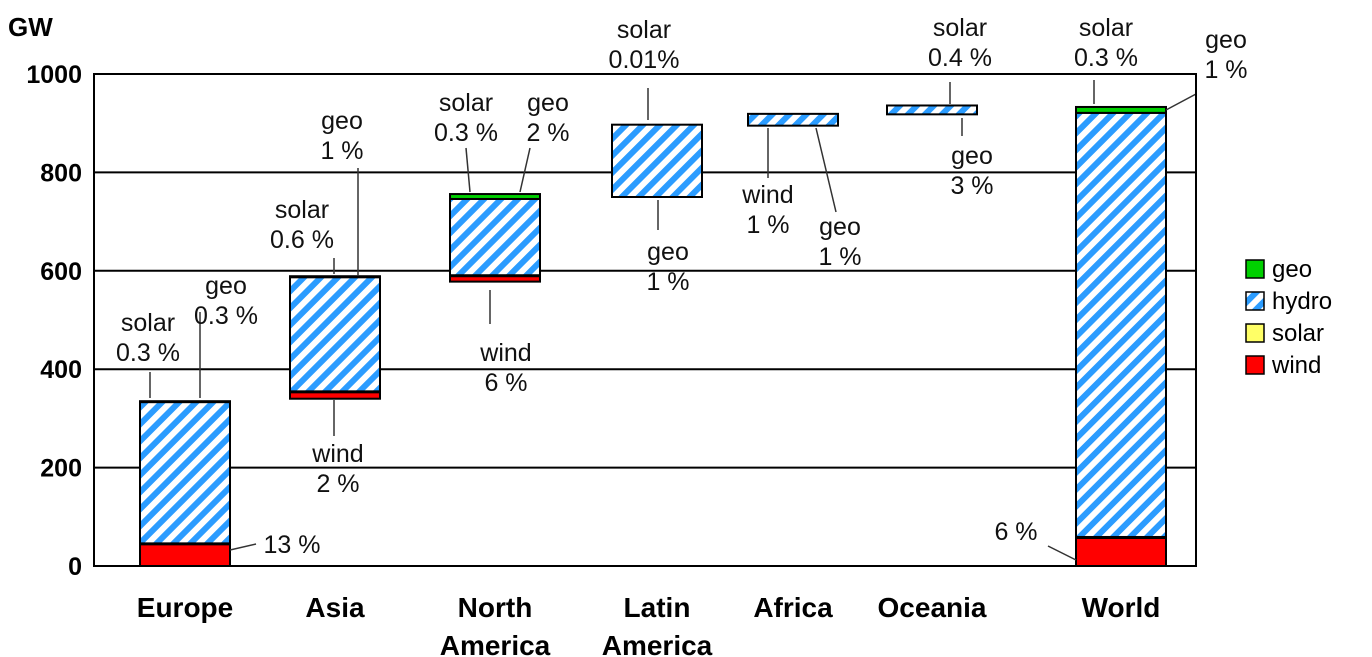 The width and height of the screenshot is (1372, 657). Describe the element at coordinates (302, 240) in the screenshot. I see `annotation-label: 0.6 %` at that location.